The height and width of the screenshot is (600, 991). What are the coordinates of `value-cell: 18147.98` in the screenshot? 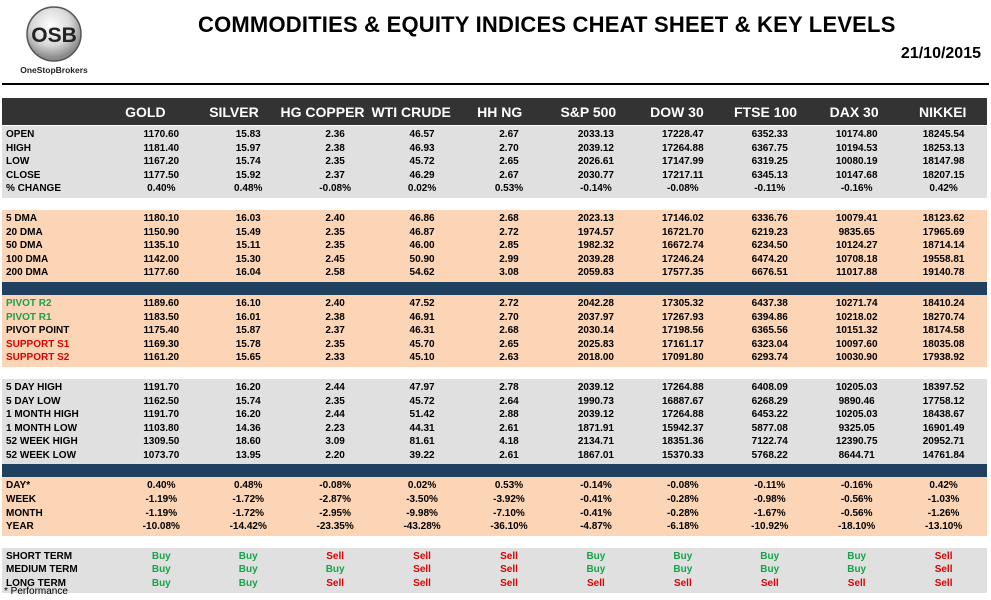 It's located at (943, 162).